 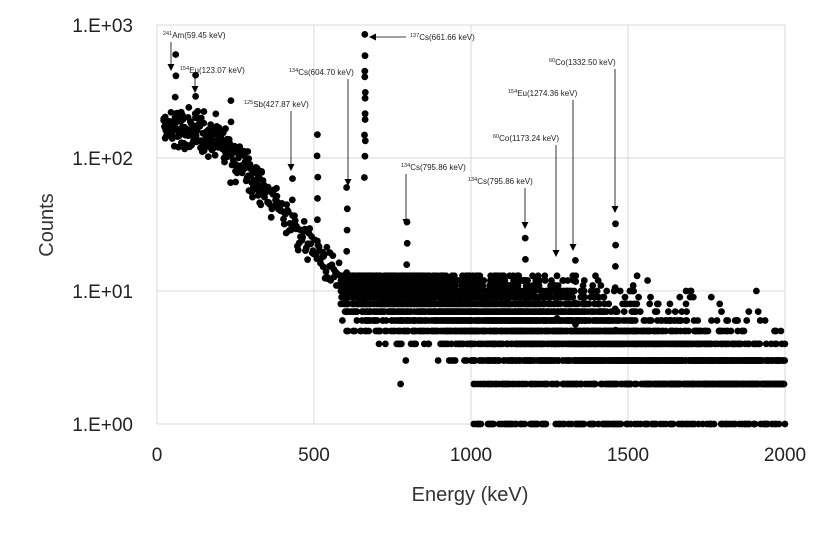 What do you see at coordinates (102, 159) in the screenshot?
I see `y-tick-label: 1.E+02` at bounding box center [102, 159].